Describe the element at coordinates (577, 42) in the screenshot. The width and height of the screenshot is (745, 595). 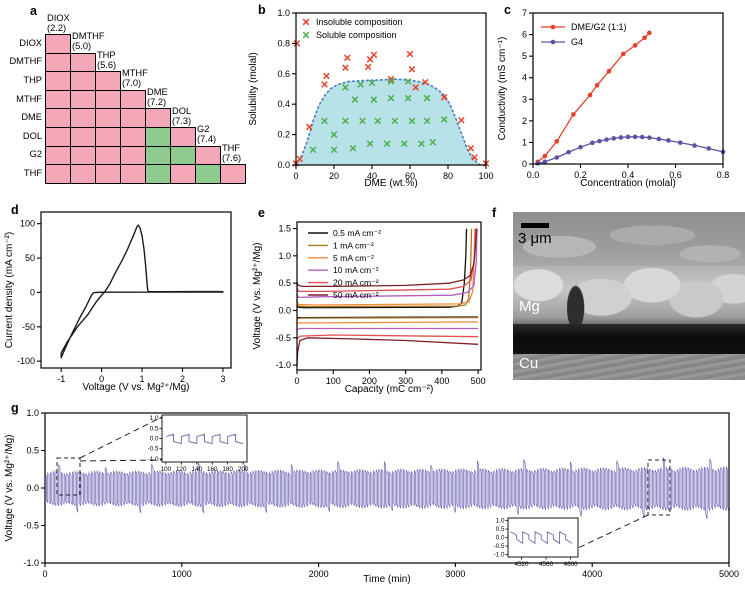
I see `legend-label: G4` at that location.